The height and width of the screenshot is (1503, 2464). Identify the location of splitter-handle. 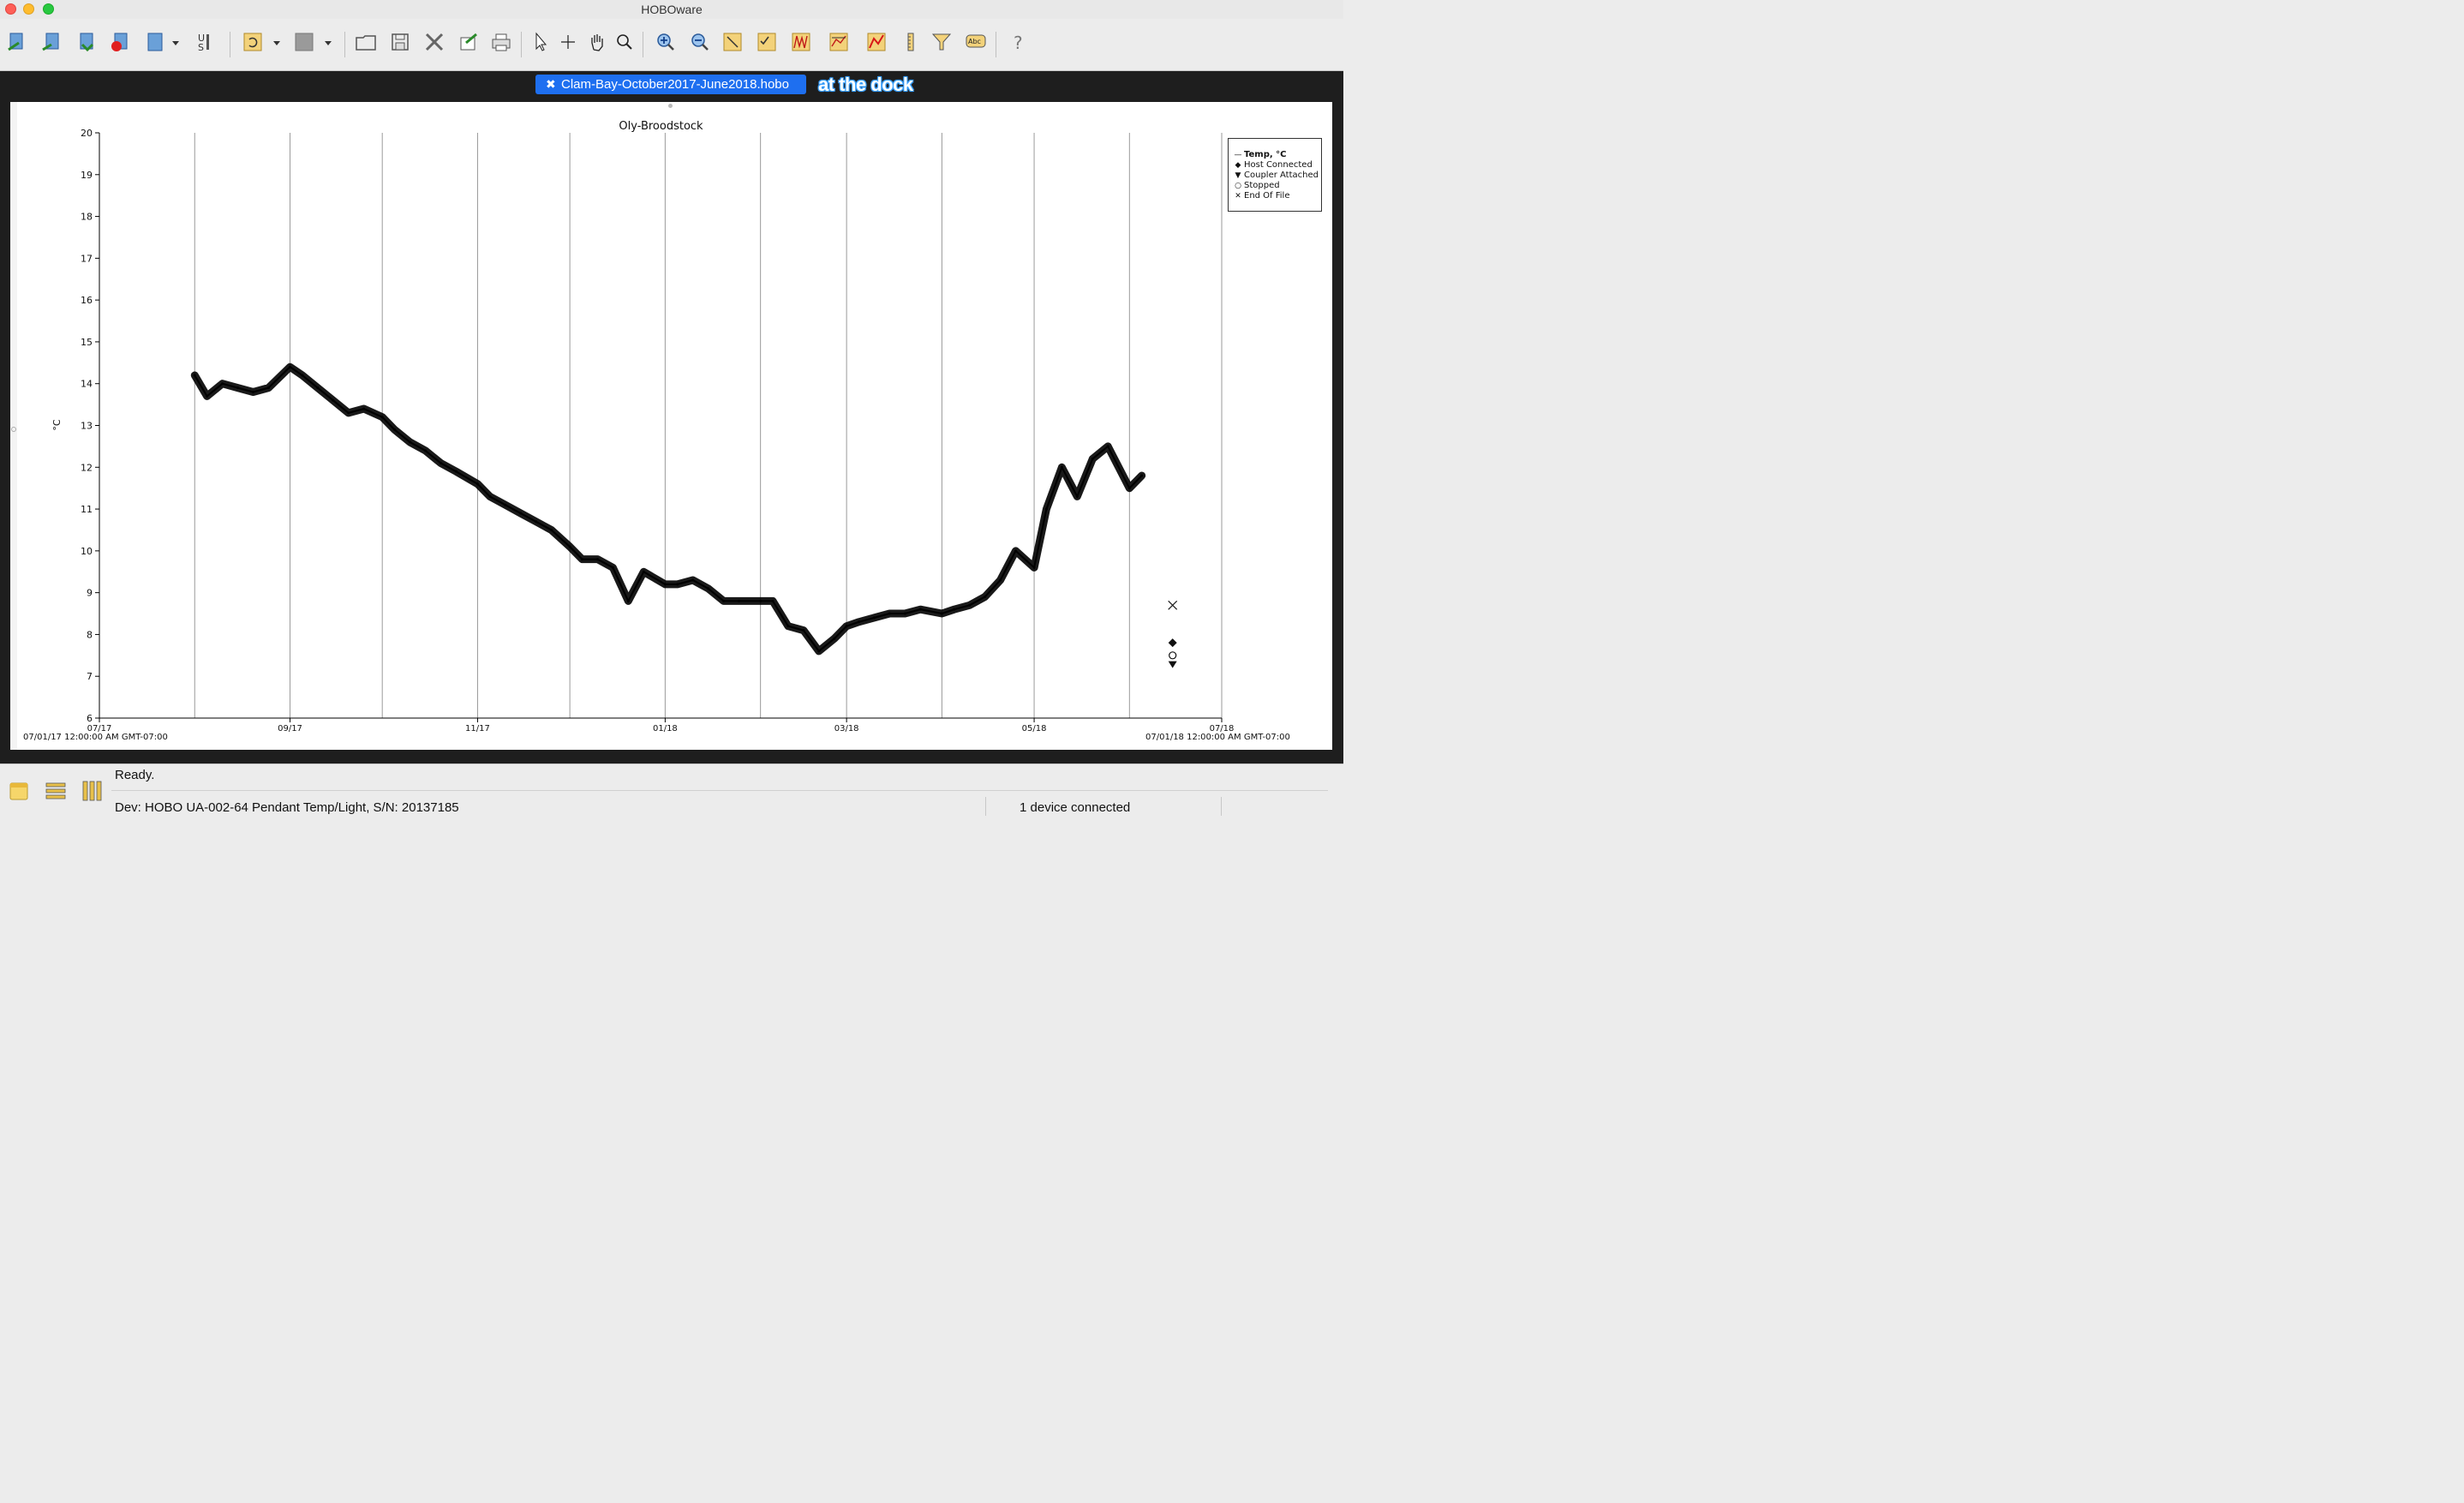
(670, 106).